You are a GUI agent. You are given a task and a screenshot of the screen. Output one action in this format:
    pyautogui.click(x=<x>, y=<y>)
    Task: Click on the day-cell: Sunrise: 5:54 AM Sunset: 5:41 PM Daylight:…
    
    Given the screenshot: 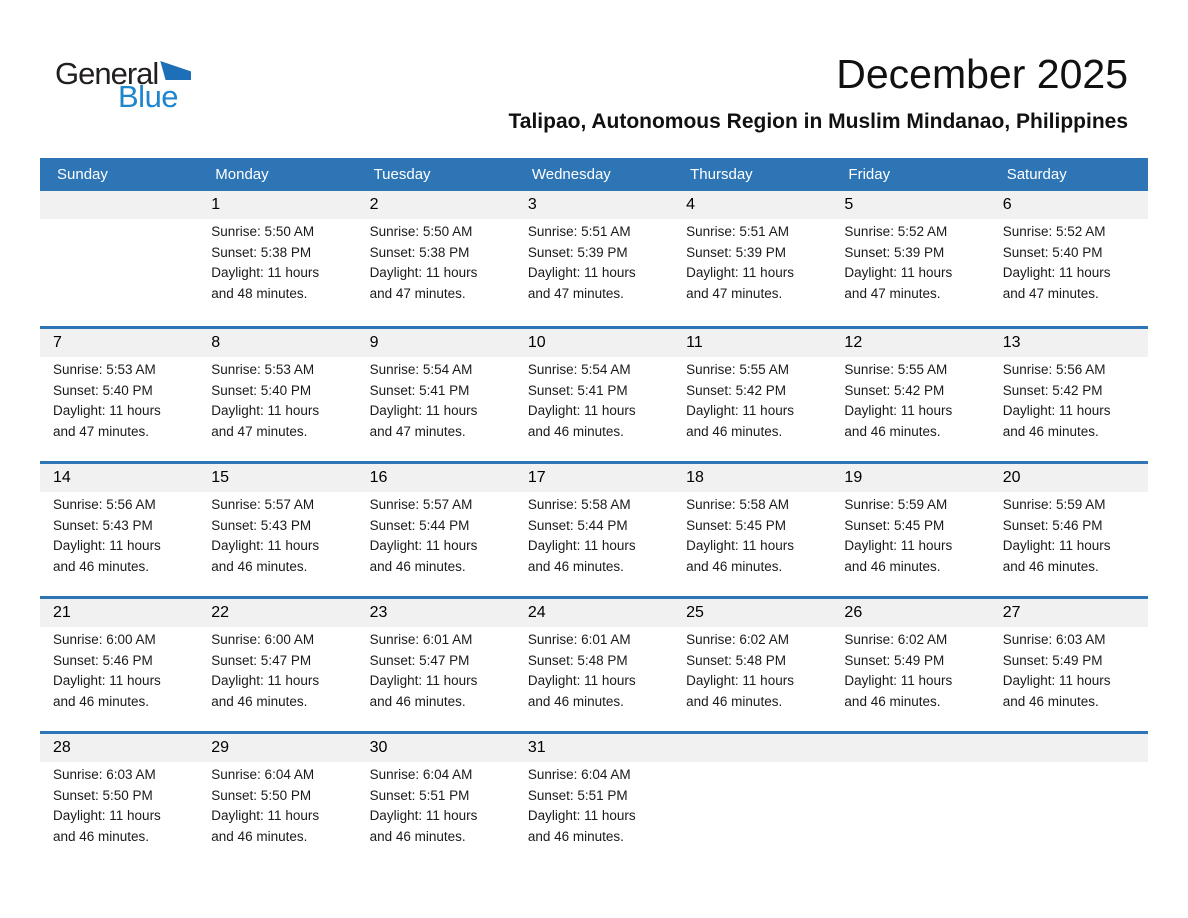 What is the action you would take?
    pyautogui.click(x=436, y=399)
    